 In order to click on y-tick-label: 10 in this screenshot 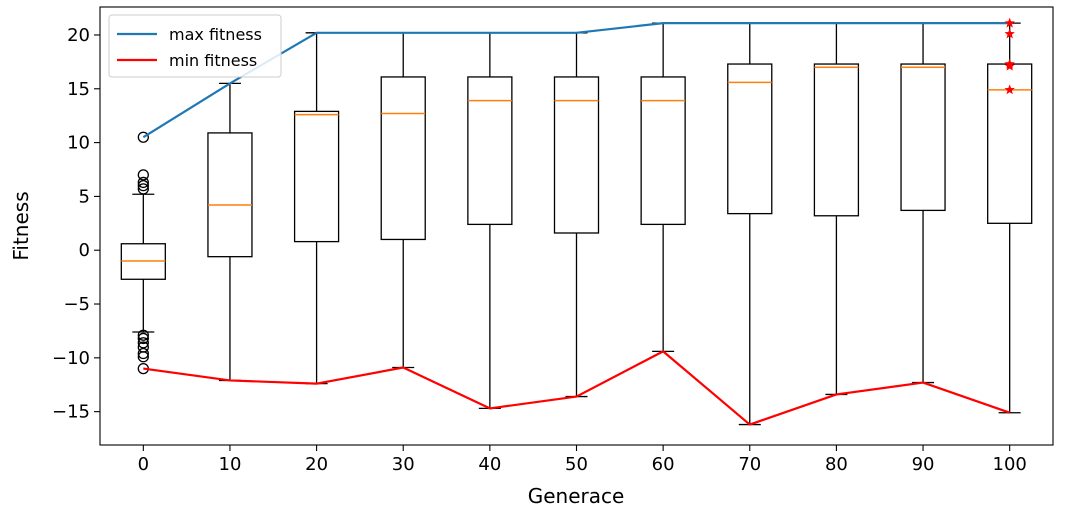, I will do `click(78, 143)`.